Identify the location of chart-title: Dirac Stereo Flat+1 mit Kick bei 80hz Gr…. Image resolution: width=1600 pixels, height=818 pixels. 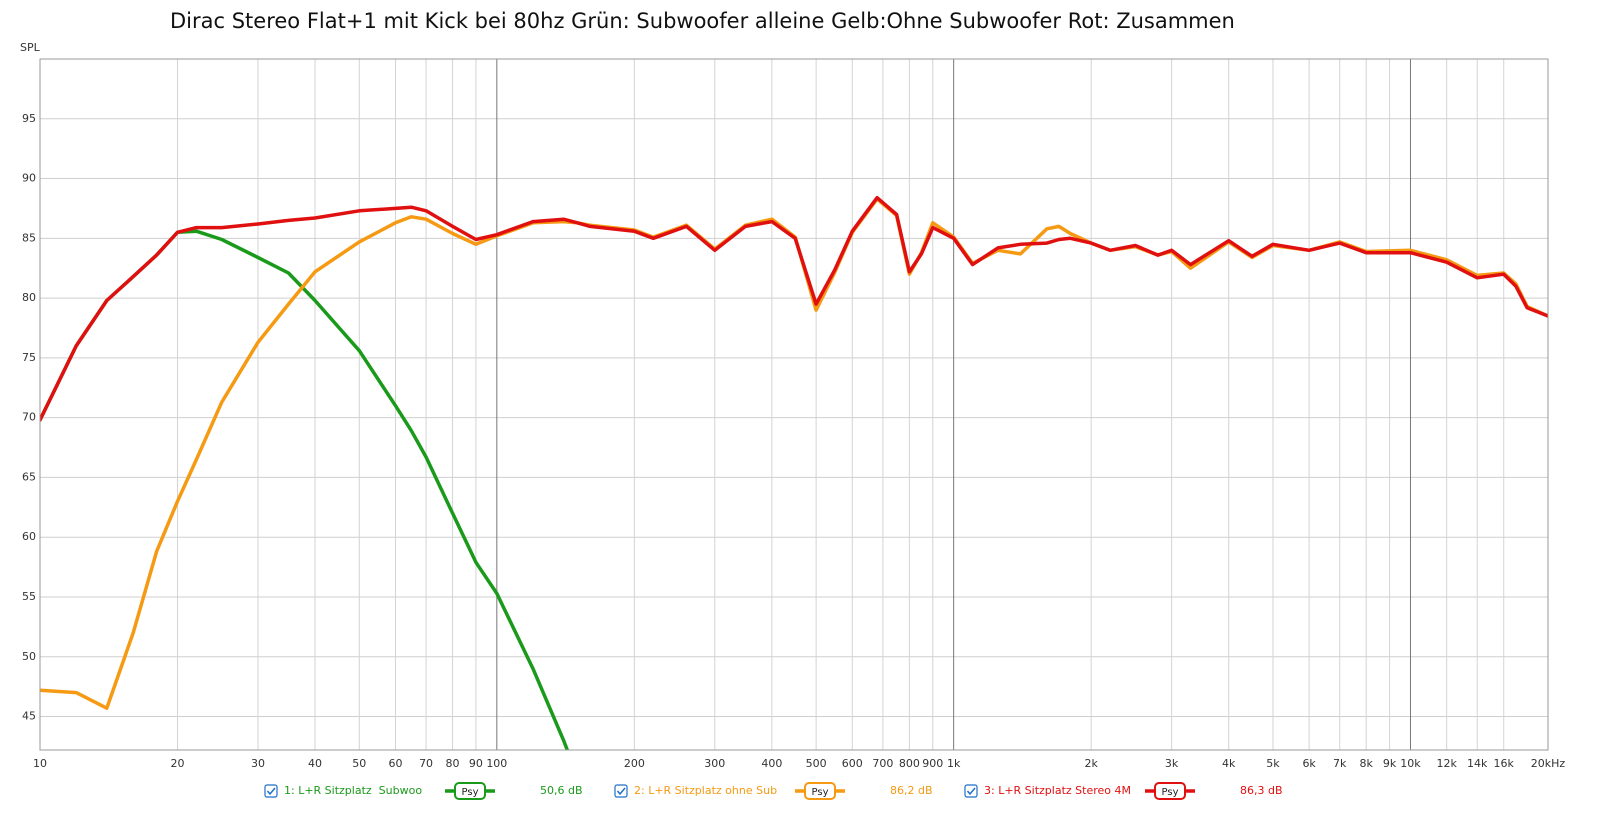
(702, 21).